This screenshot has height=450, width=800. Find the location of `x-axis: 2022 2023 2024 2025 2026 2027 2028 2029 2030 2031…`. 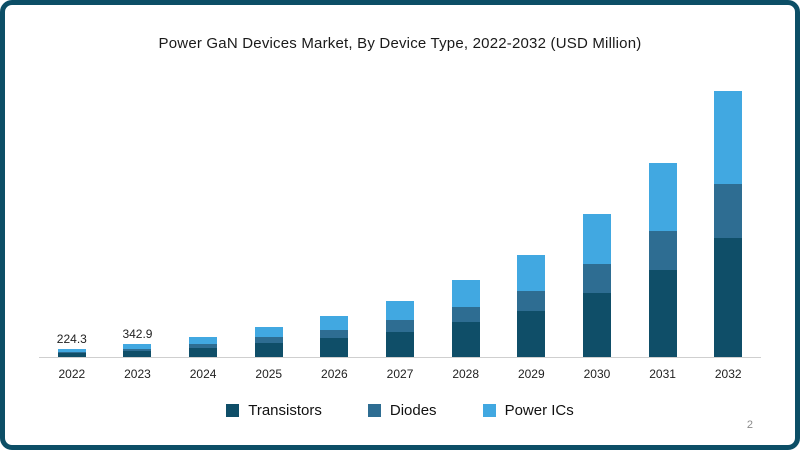

x-axis: 2022 2023 2024 2025 2026 2027 2028 2029 2030 2031… is located at coordinates (400, 369).